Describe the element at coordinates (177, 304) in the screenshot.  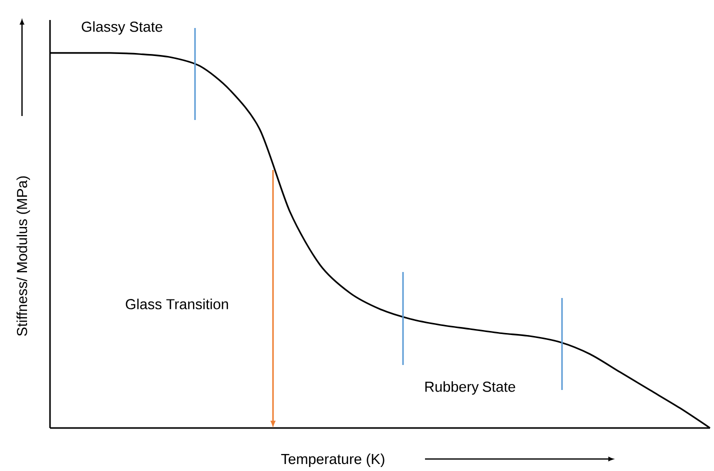
I see `annotation: Glass Transition` at that location.